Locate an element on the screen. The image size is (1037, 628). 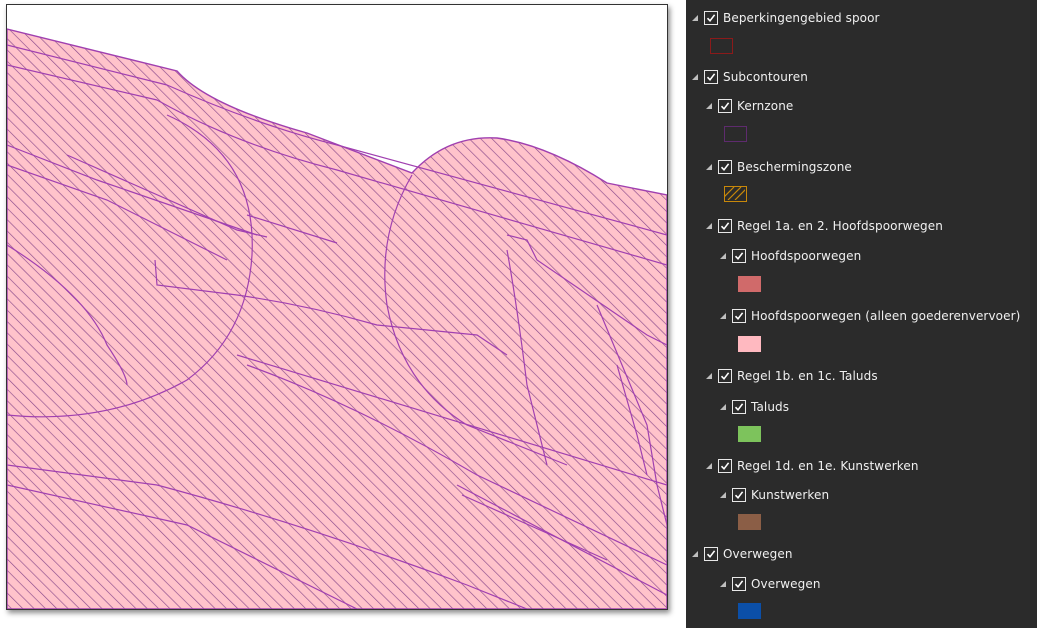
layer-label: Hoofdspoorwegen (alleen goederenvervoer) is located at coordinates (886, 316).